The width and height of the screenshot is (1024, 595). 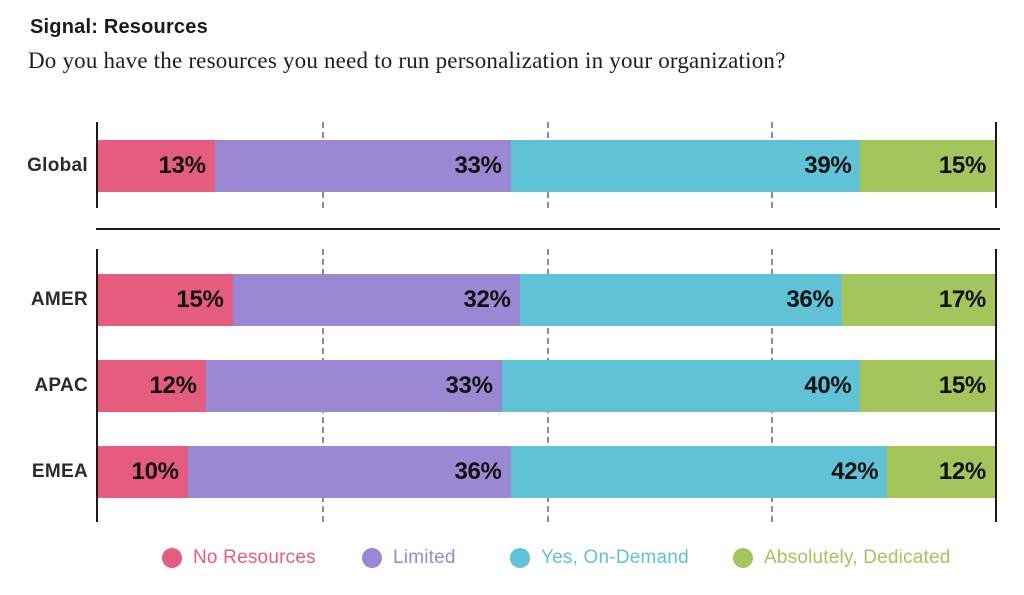 I want to click on regions-axis-left, so click(x=97, y=385).